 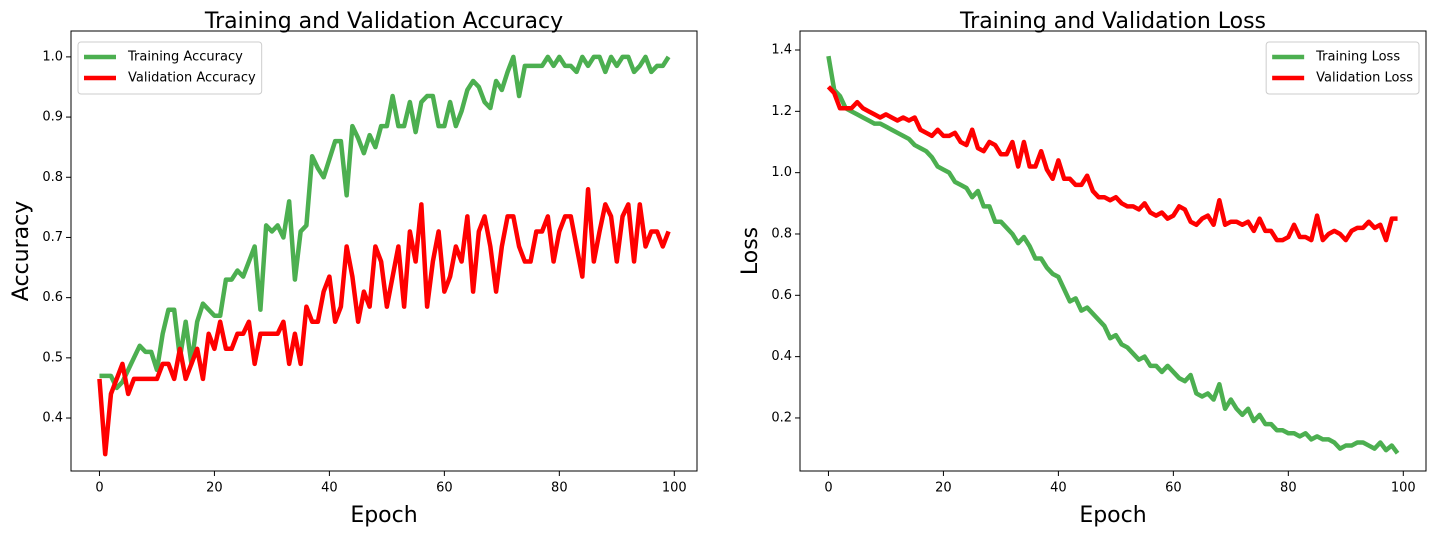 I want to click on chart-title: Training and Validation Accuracy, so click(x=383, y=21).